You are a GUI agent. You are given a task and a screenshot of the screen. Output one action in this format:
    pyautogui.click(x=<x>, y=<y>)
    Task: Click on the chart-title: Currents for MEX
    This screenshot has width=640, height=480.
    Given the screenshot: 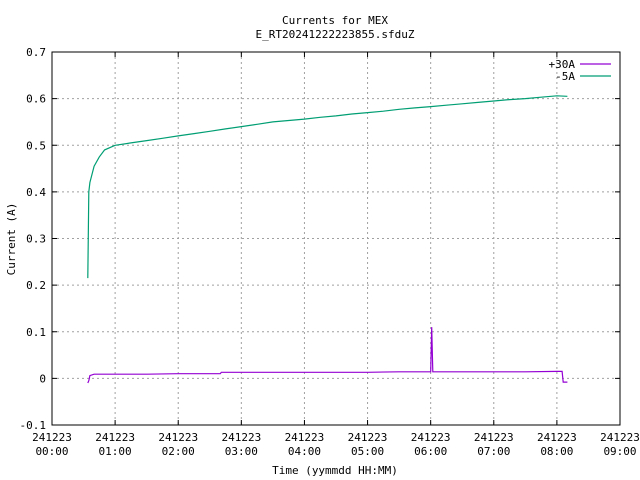 What is the action you would take?
    pyautogui.click(x=335, y=20)
    